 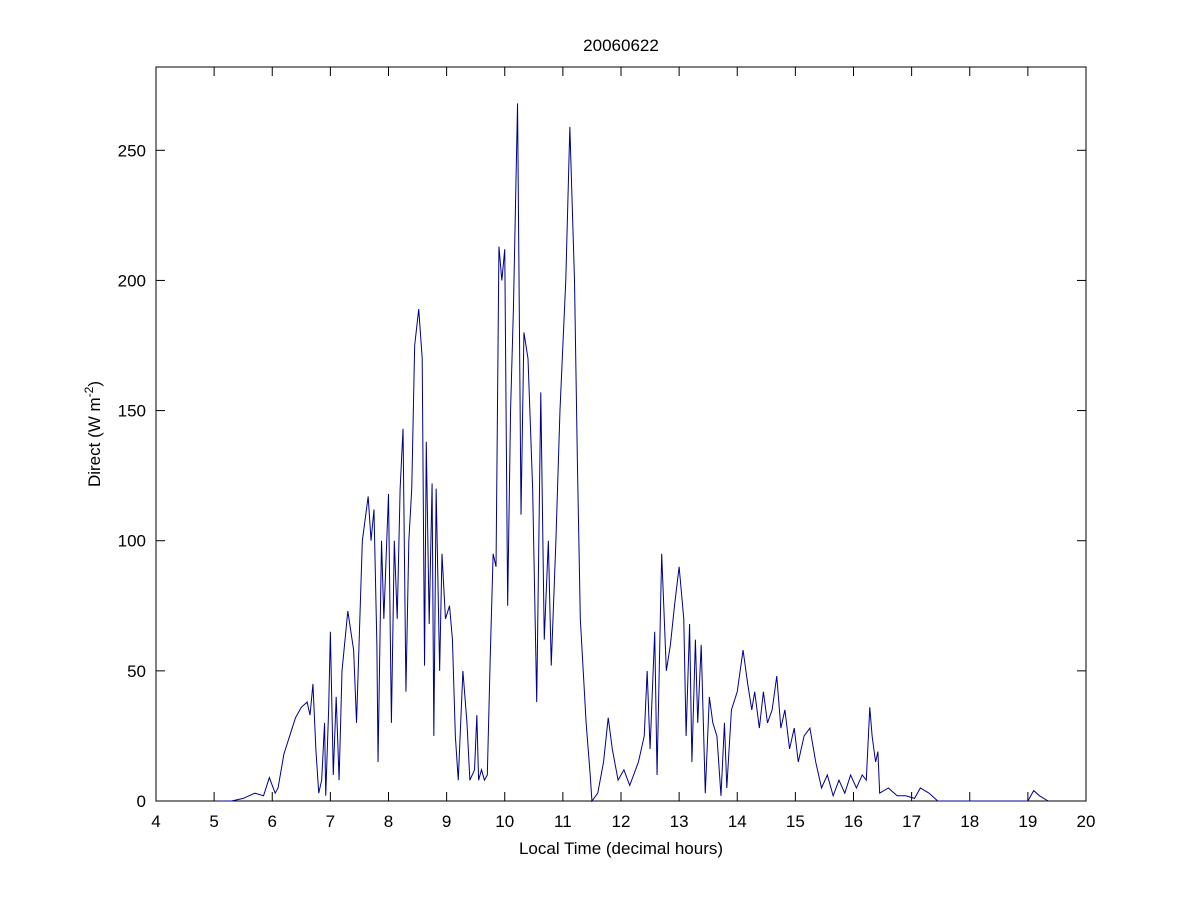 What do you see at coordinates (621, 848) in the screenshot?
I see `x-axis-label: Local Time (decimal hours)` at bounding box center [621, 848].